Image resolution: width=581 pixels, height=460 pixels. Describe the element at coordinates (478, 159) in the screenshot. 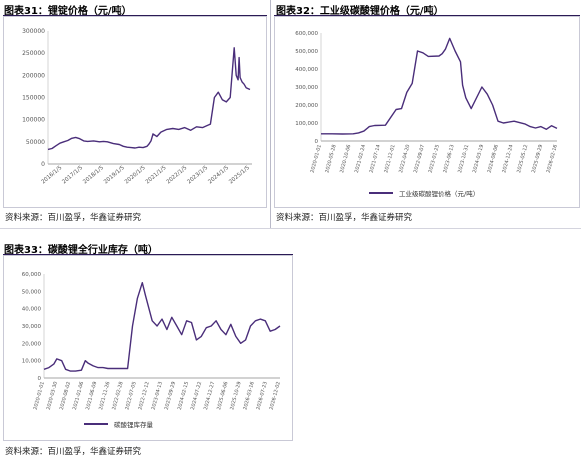

I see `x-tick-label: 2024-03-19` at that location.